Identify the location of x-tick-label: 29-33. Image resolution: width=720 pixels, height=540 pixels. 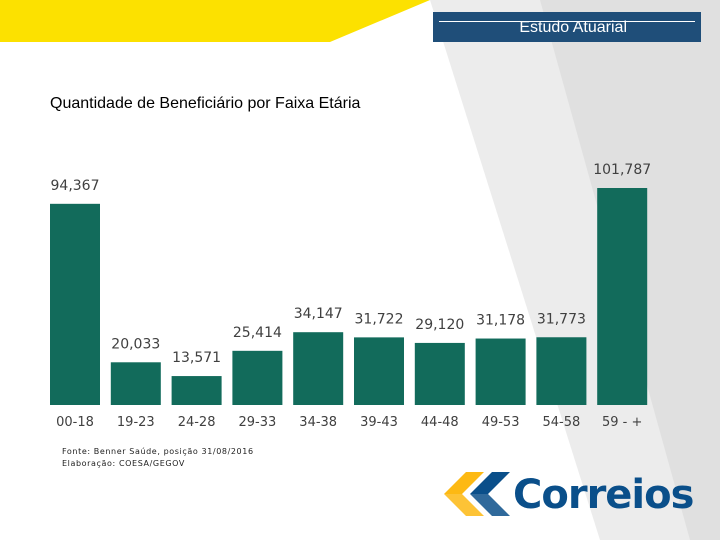
(258, 422).